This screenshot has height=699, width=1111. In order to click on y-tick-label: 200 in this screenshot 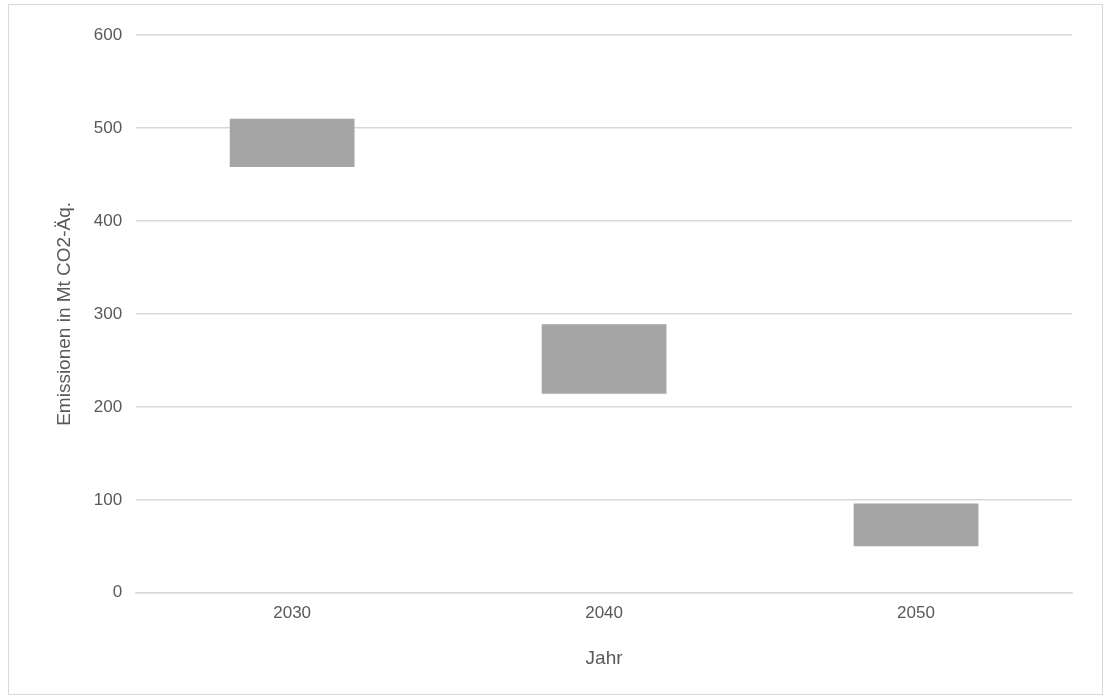, I will do `click(108, 406)`.